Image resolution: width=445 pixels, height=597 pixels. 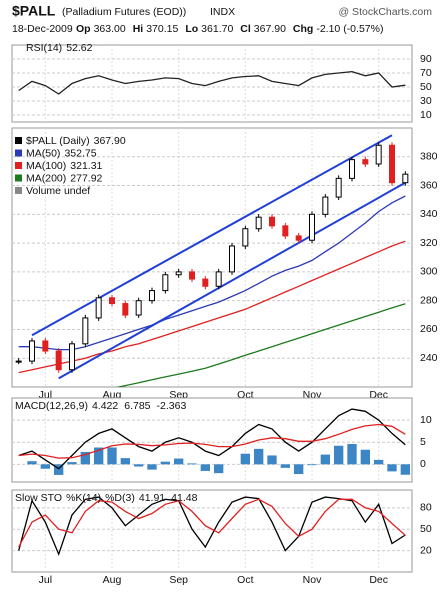 What do you see at coordinates (429, 300) in the screenshot?
I see `y-tick-label: 280` at bounding box center [429, 300].